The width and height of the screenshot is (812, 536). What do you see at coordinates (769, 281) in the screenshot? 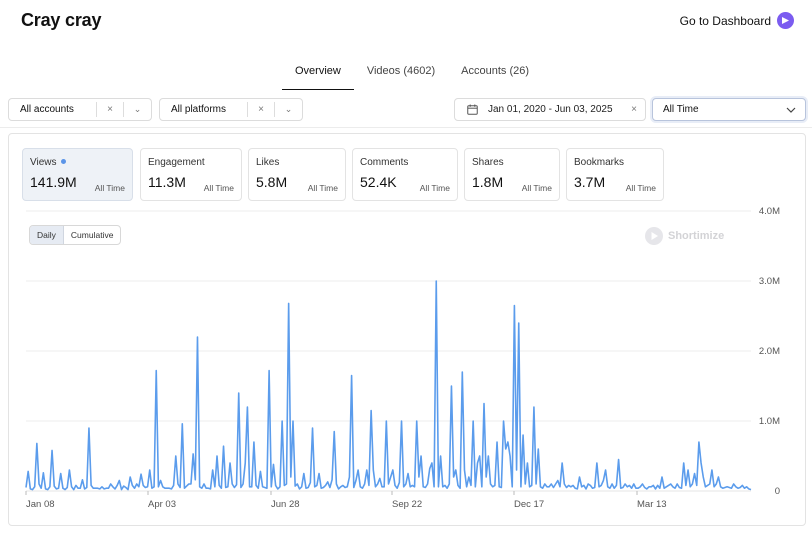
I see `y-tick-label: 3.0M` at bounding box center [769, 281].